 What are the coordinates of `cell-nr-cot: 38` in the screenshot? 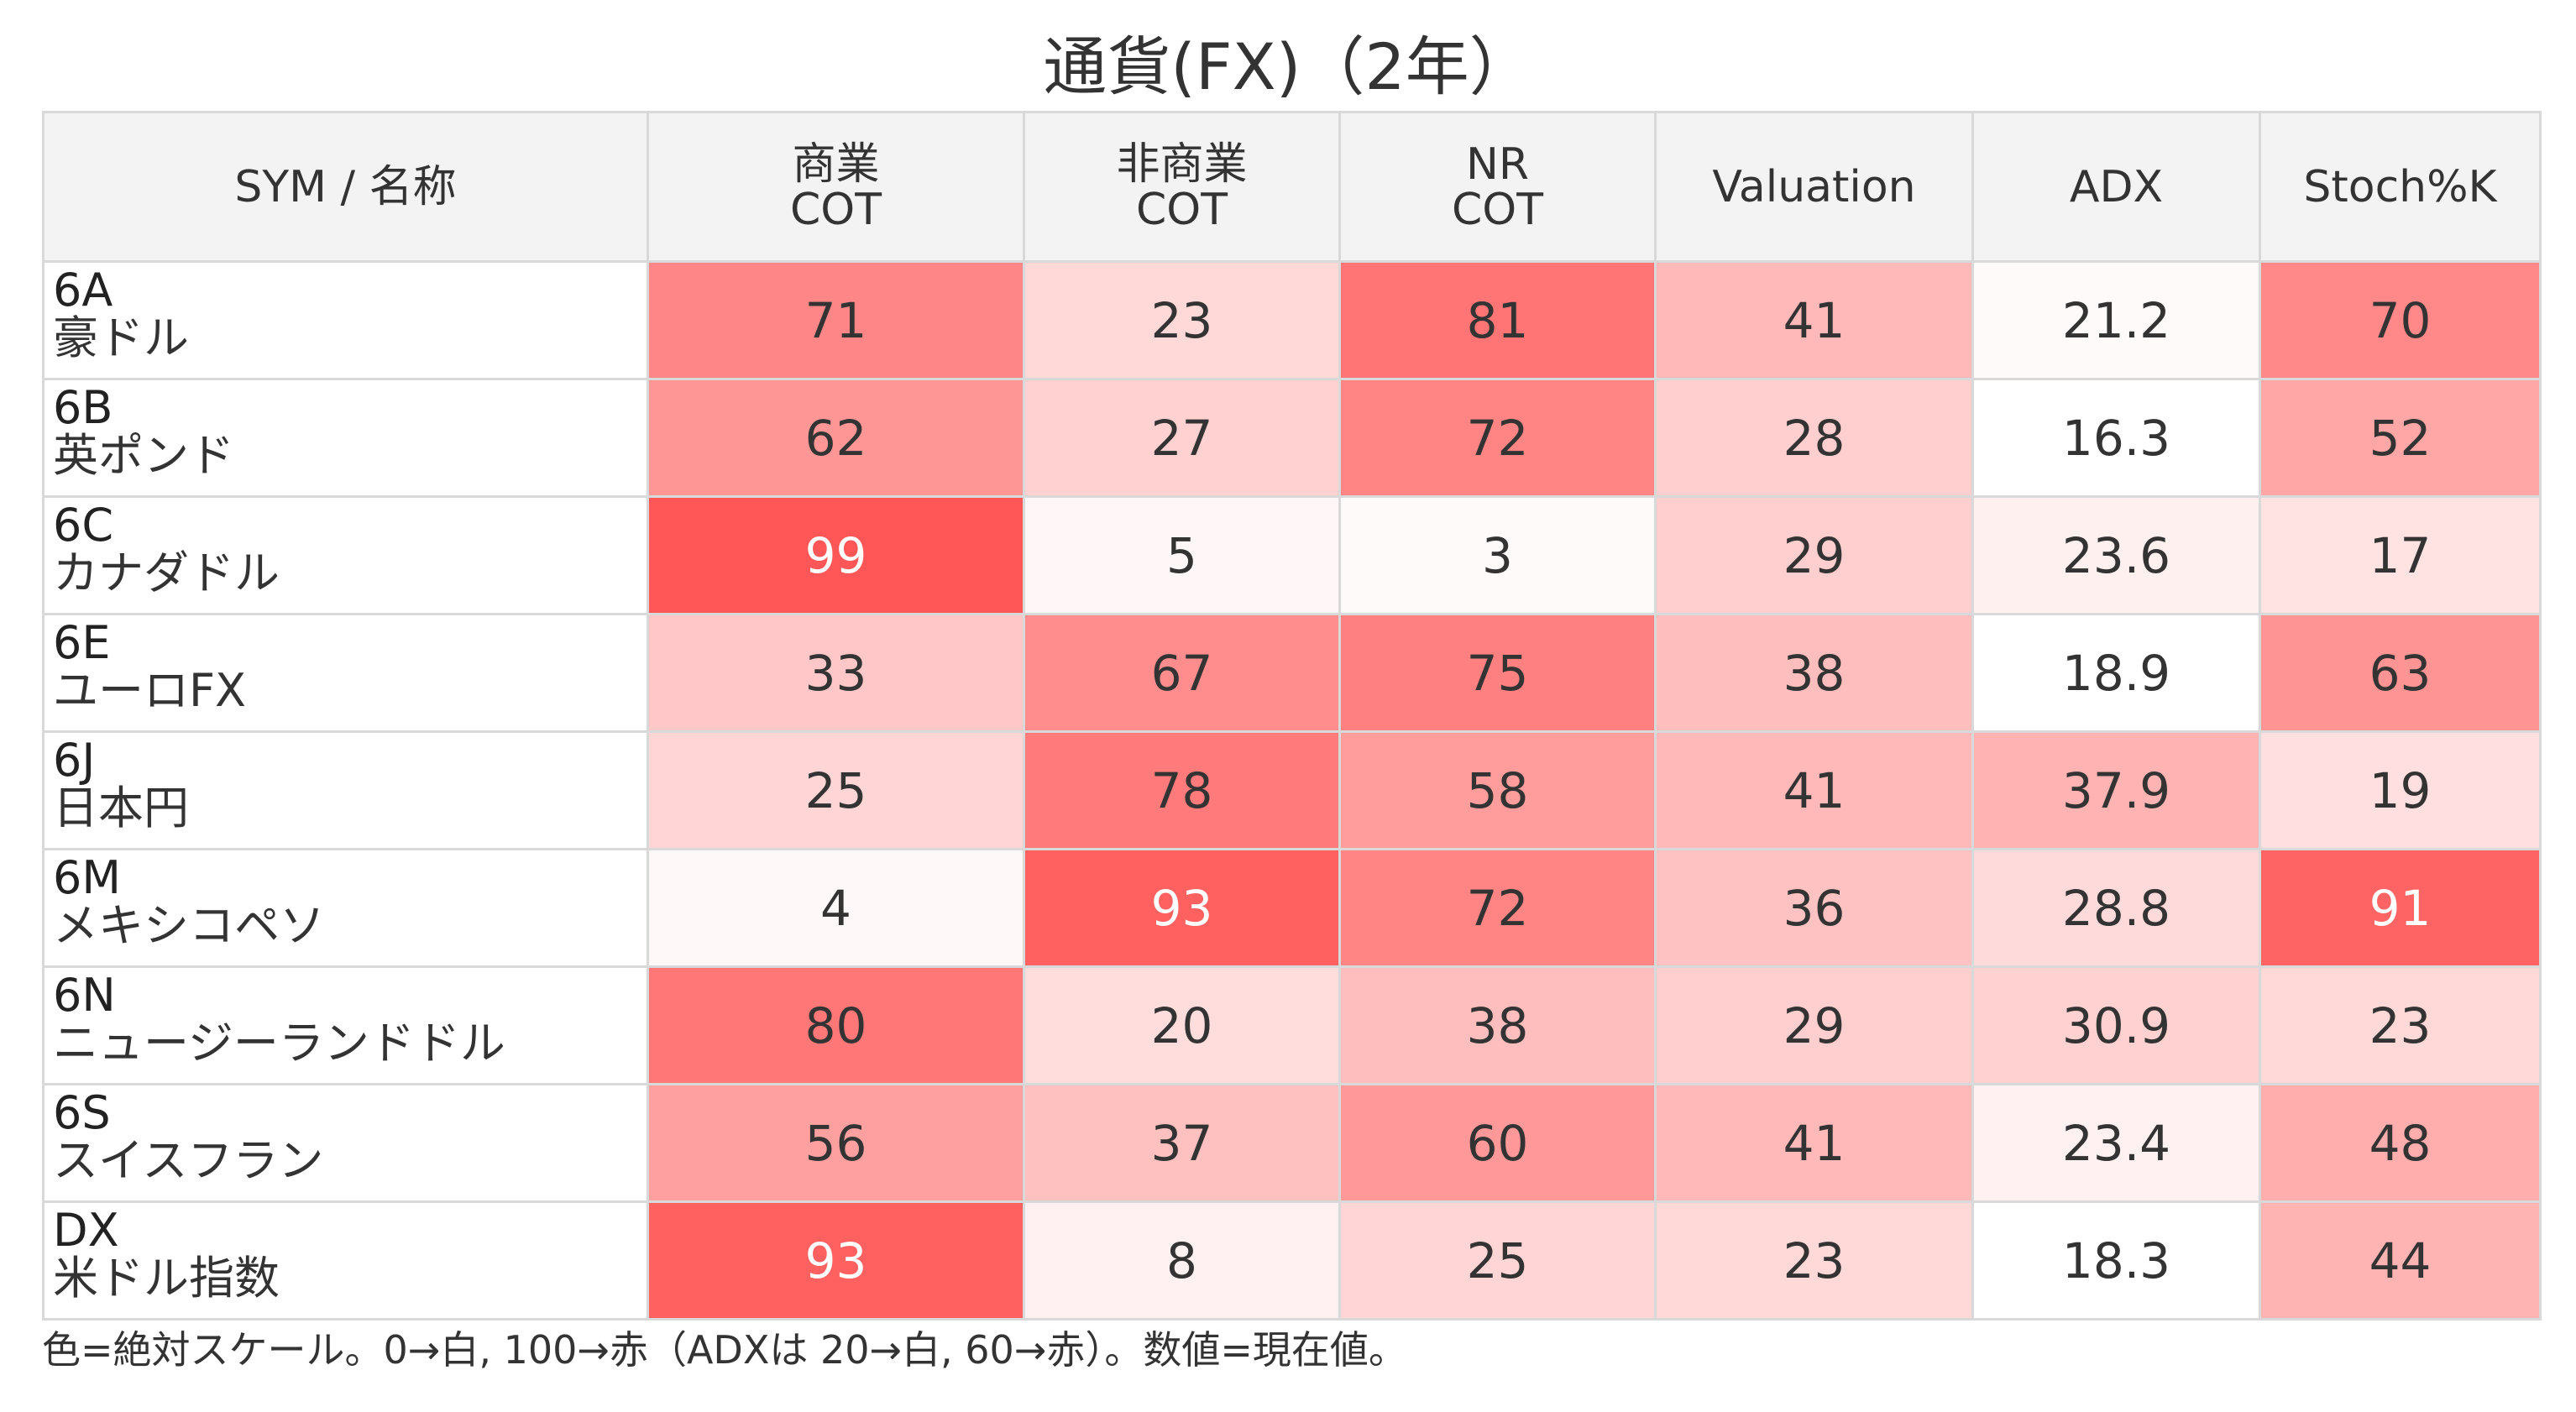 It's located at (1497, 1025).